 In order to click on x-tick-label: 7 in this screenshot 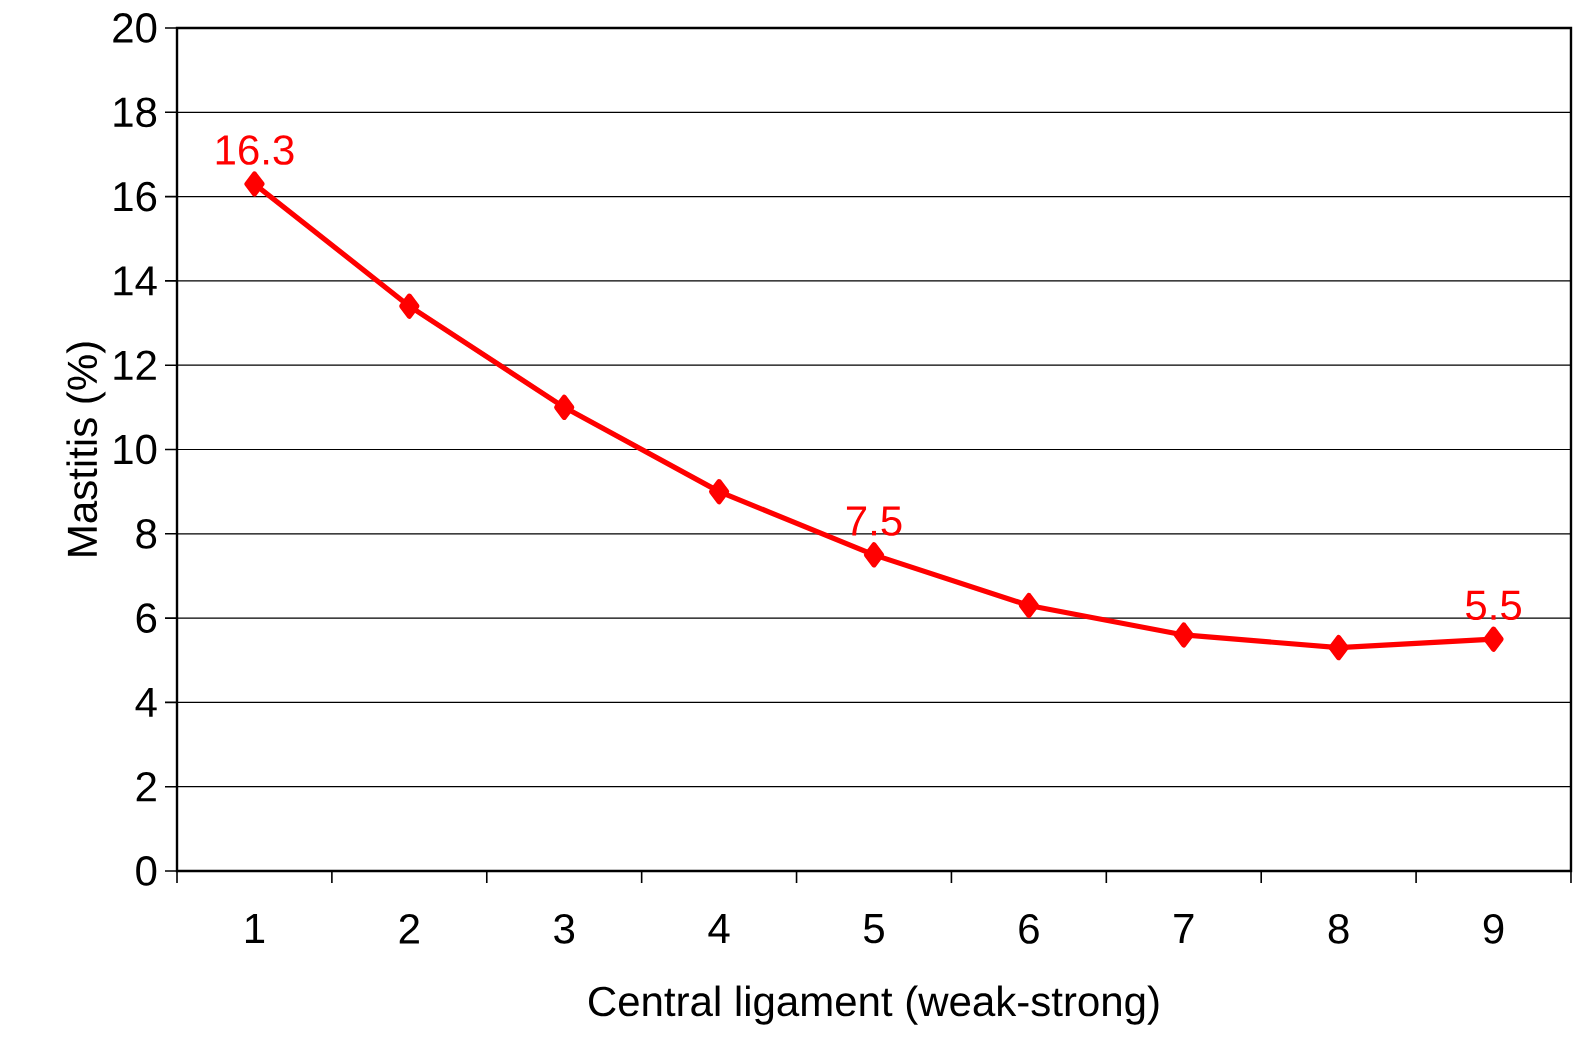, I will do `click(1184, 928)`.